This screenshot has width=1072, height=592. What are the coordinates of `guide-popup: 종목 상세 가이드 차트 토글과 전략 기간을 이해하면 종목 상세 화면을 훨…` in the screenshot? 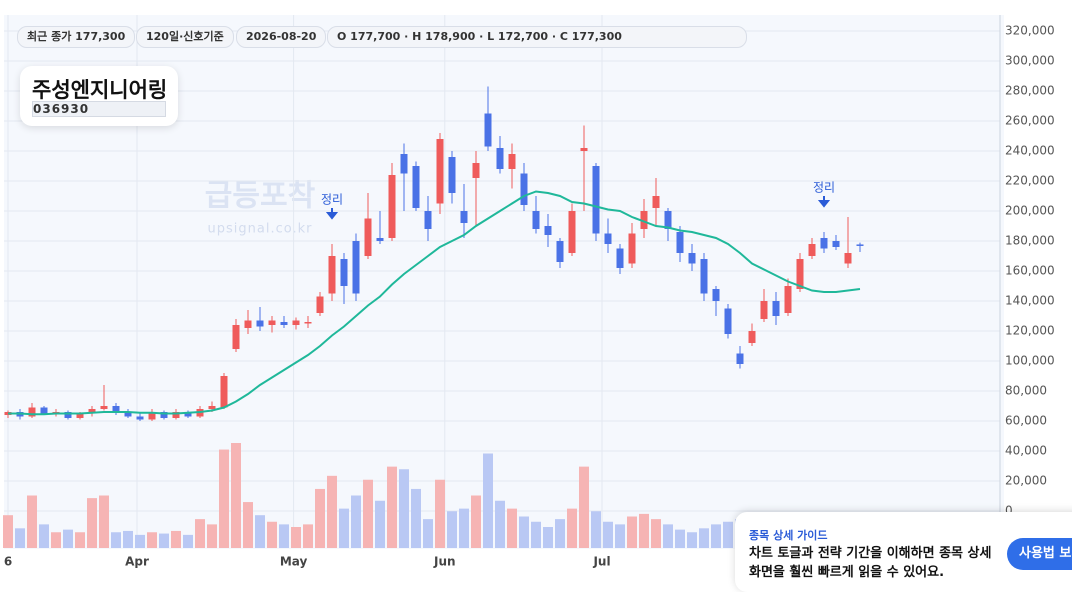 It's located at (903, 552).